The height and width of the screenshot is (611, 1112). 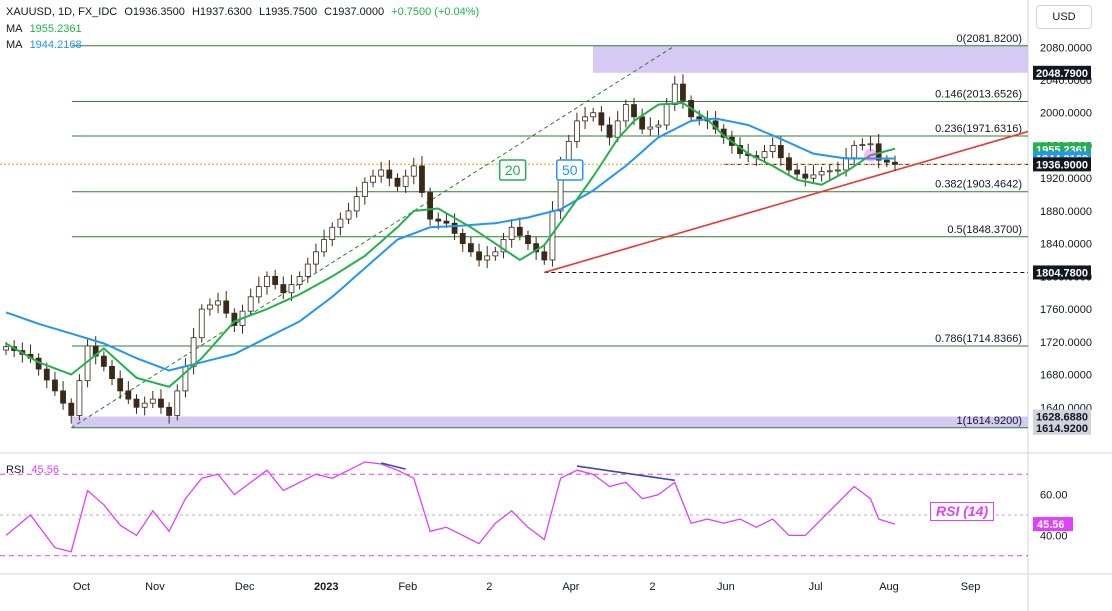 What do you see at coordinates (15, 470) in the screenshot?
I see `rsi-legend-label: RSI` at bounding box center [15, 470].